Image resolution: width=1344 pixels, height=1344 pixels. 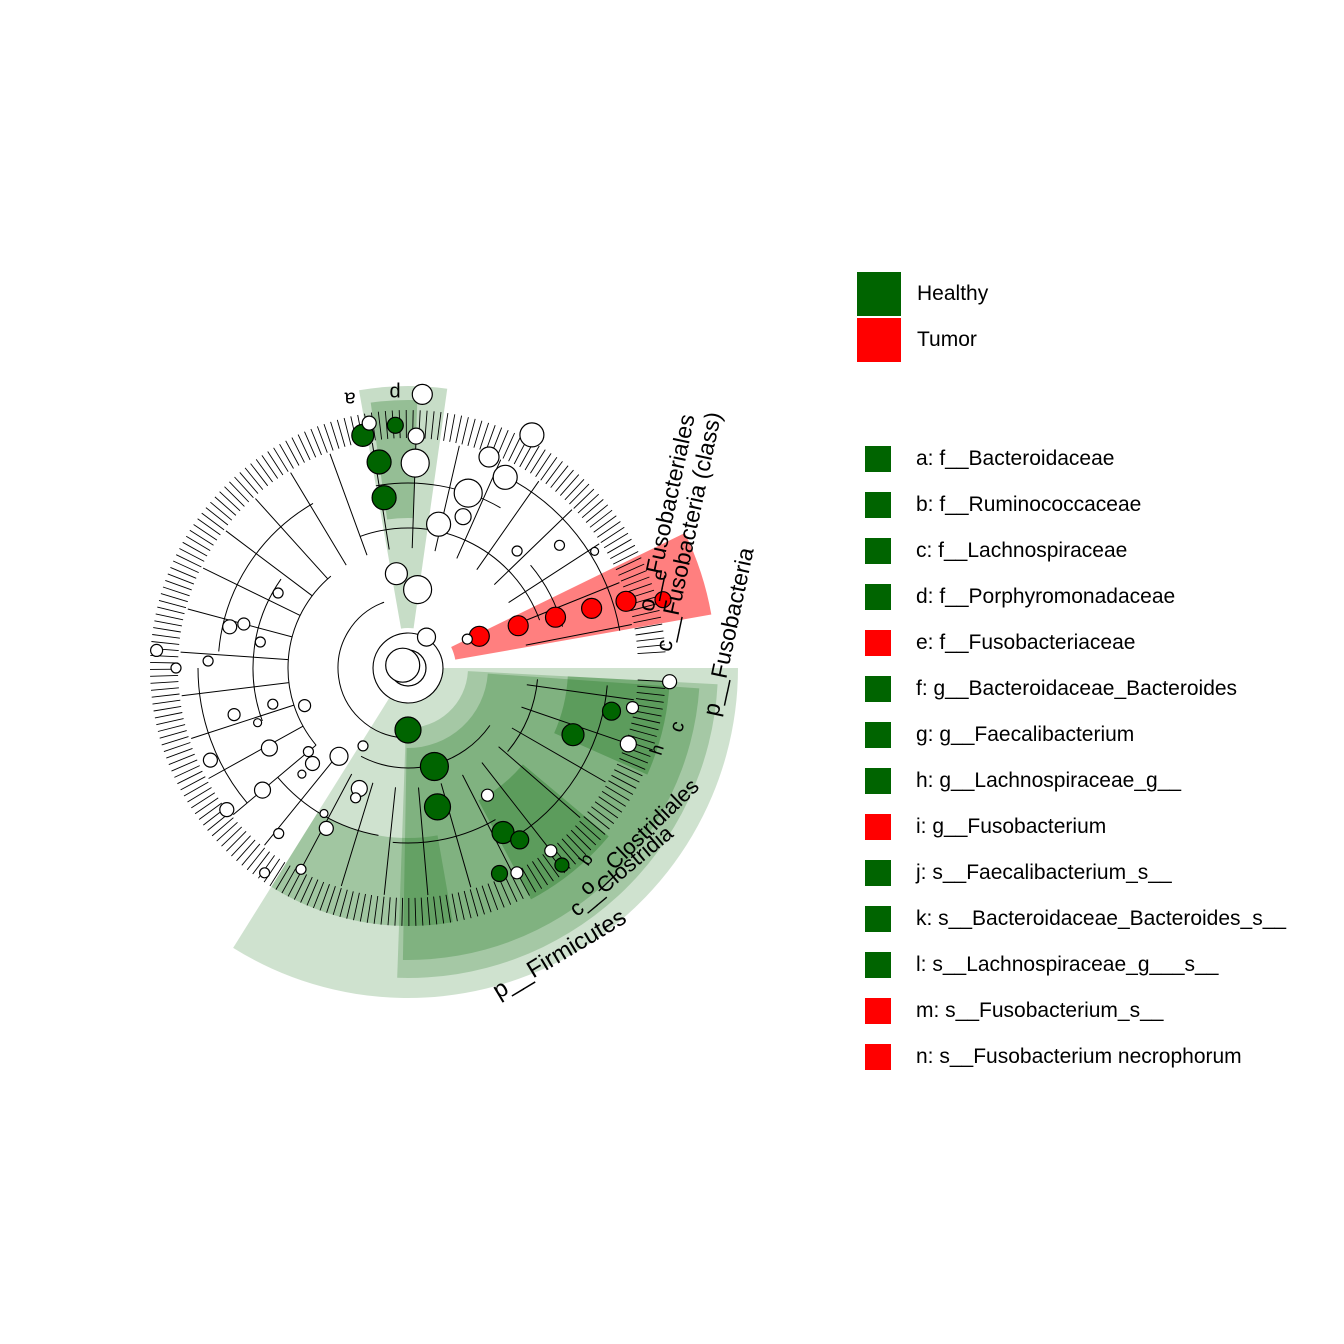 I want to click on clade-a-shade, so click(x=394, y=460).